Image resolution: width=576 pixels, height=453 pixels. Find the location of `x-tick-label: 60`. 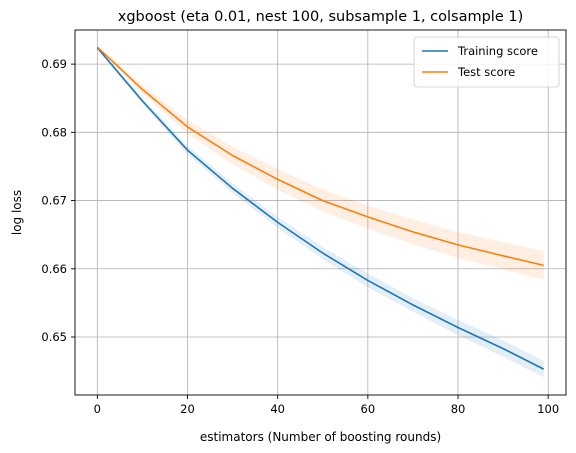

x-tick-label: 60 is located at coordinates (368, 409).